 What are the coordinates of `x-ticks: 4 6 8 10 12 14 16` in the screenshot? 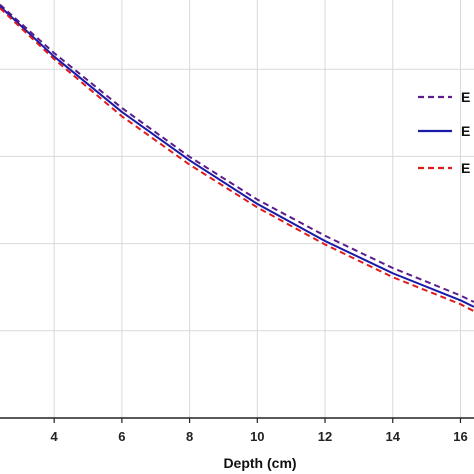 It's located at (259, 431).